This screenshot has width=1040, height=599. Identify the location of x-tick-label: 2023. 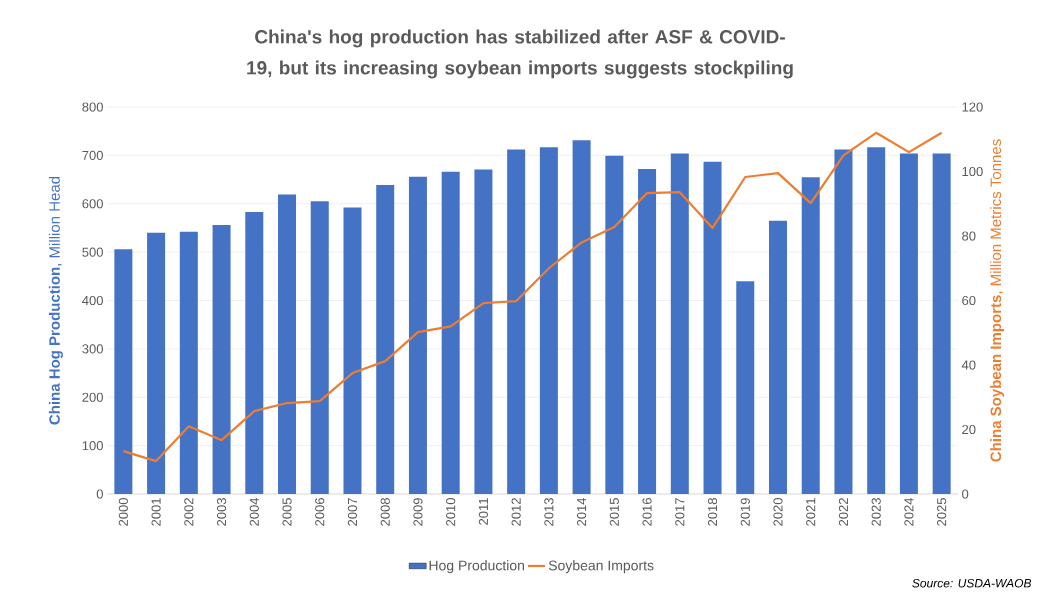
(876, 512).